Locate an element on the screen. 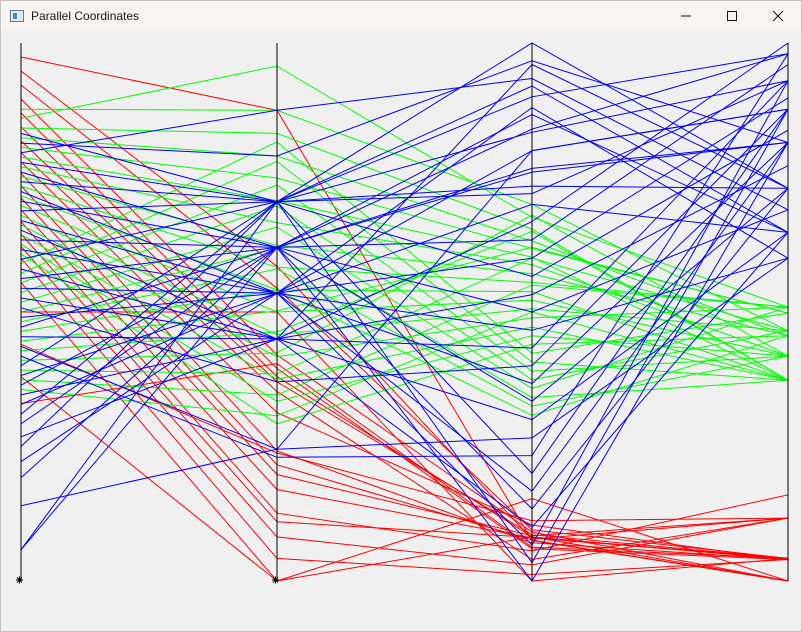 The width and height of the screenshot is (802, 632). window-controls is located at coordinates (732, 16).